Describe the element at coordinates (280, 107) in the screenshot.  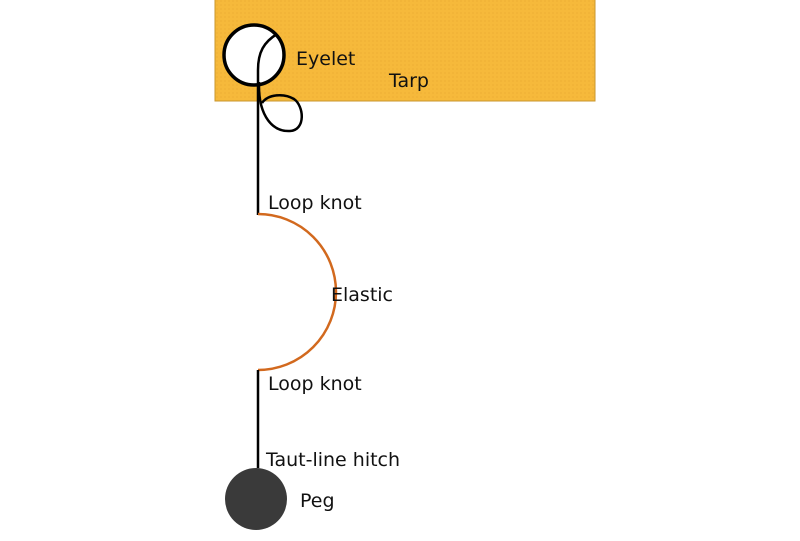
I see `cord-loop` at that location.